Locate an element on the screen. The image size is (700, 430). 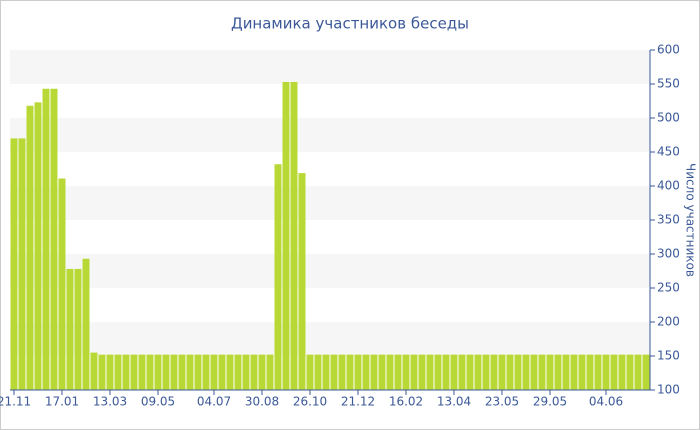
y-tick-label: 500 is located at coordinates (668, 118).